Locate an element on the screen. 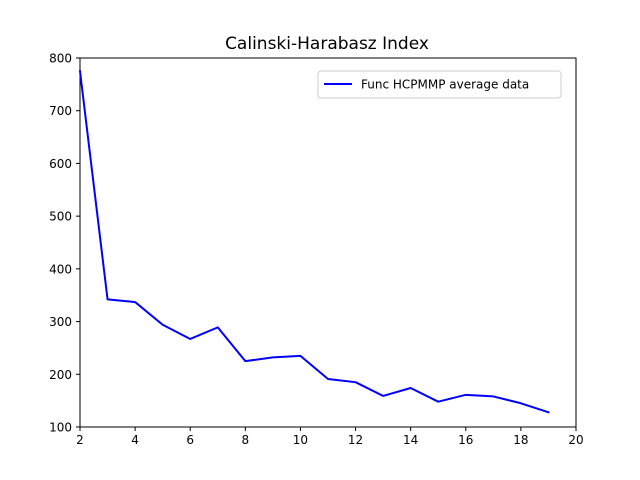 The height and width of the screenshot is (480, 640). x-tick-label: 6 is located at coordinates (190, 440).